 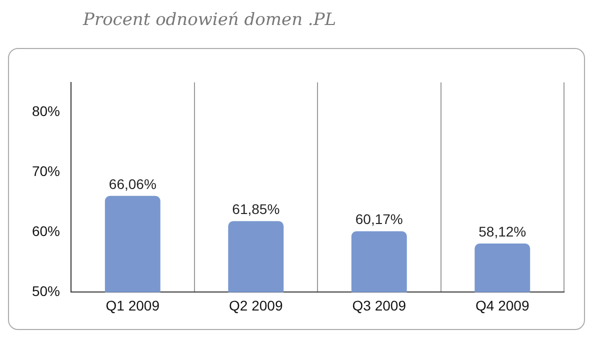 What do you see at coordinates (379, 305) in the screenshot?
I see `x-tick-label: Q3 2009` at bounding box center [379, 305].